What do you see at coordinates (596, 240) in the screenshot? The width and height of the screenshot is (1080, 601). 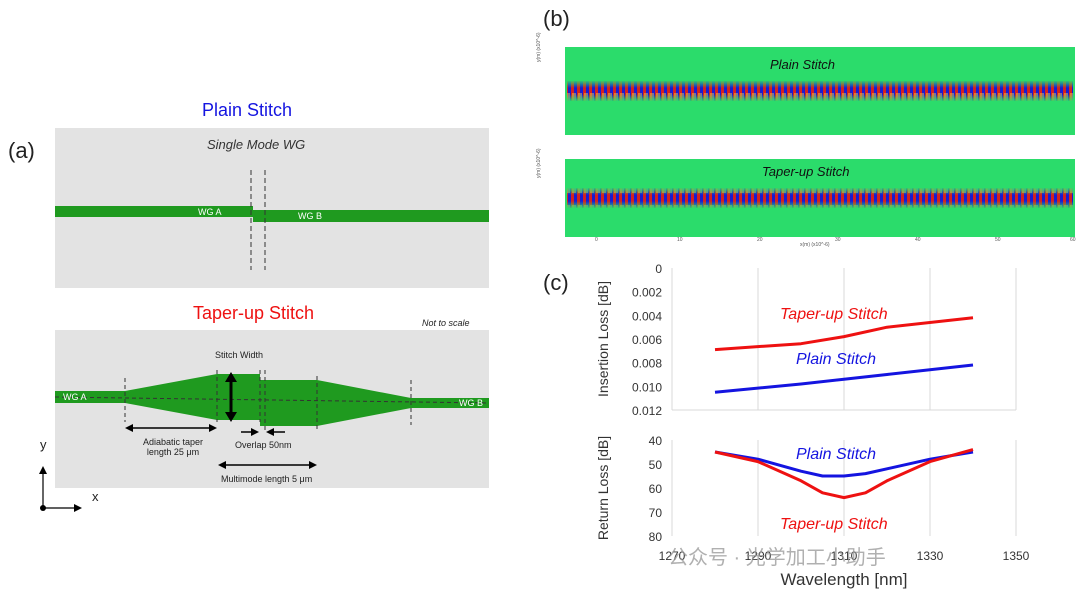 I see `x-tick: 0` at bounding box center [596, 240].